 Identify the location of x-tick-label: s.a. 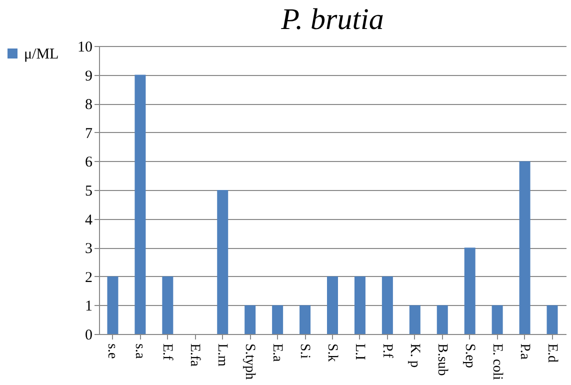
(140, 352).